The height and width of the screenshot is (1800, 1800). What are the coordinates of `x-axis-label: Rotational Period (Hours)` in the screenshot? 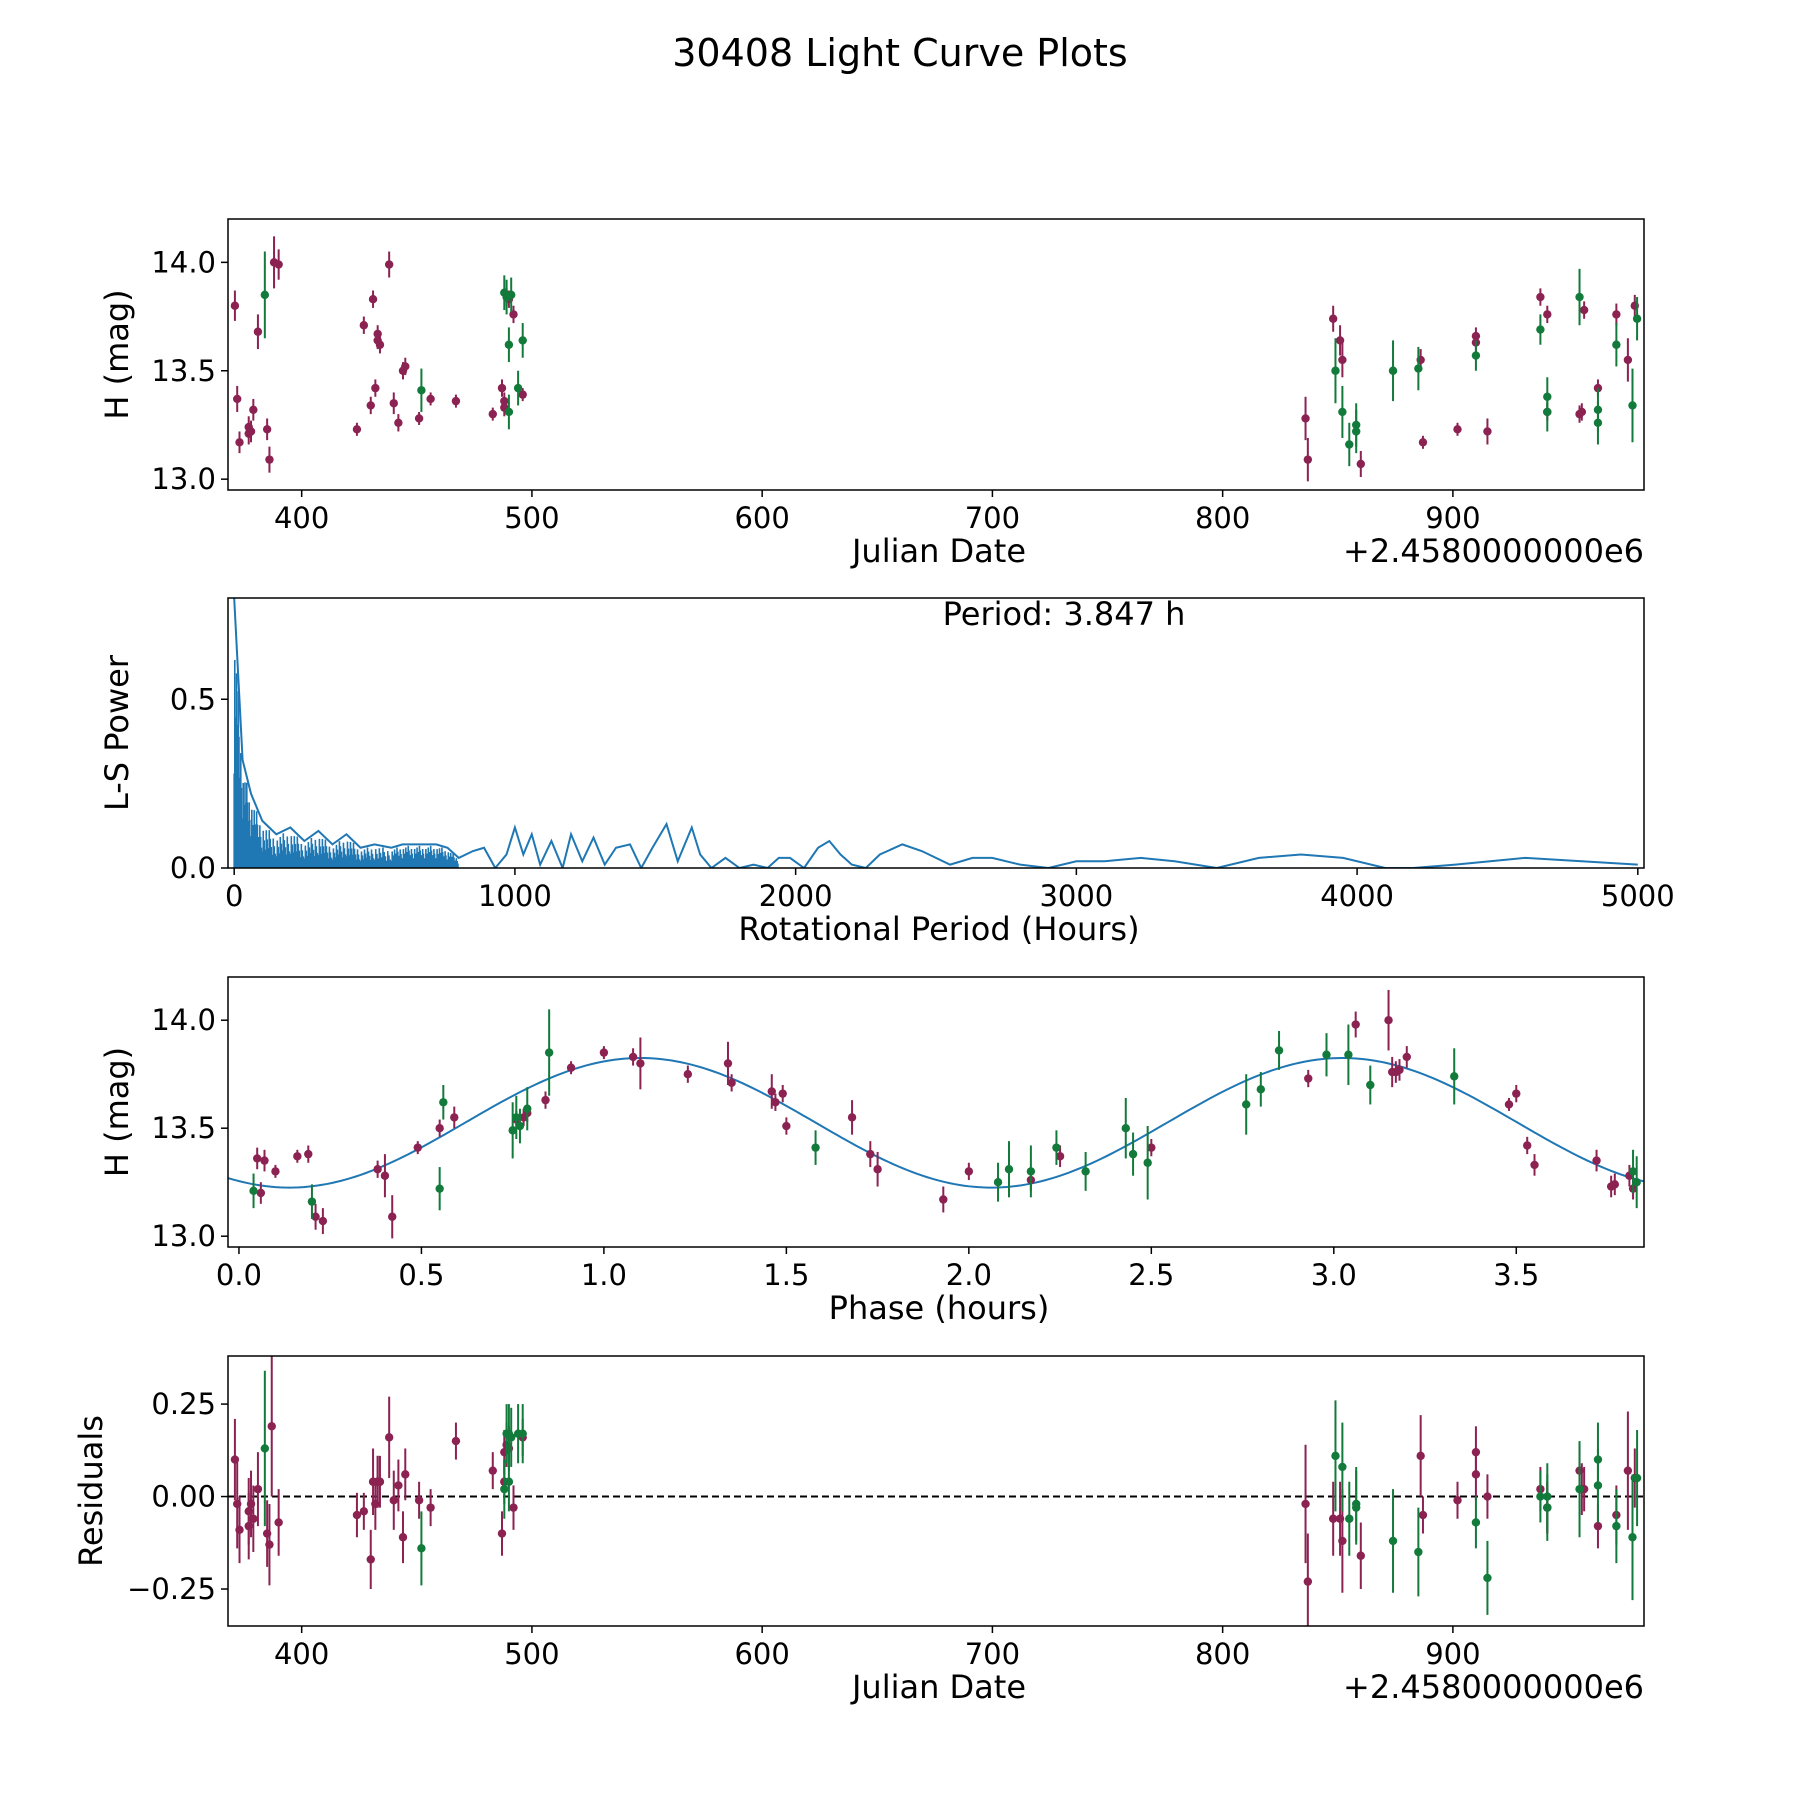 It's located at (938, 929).